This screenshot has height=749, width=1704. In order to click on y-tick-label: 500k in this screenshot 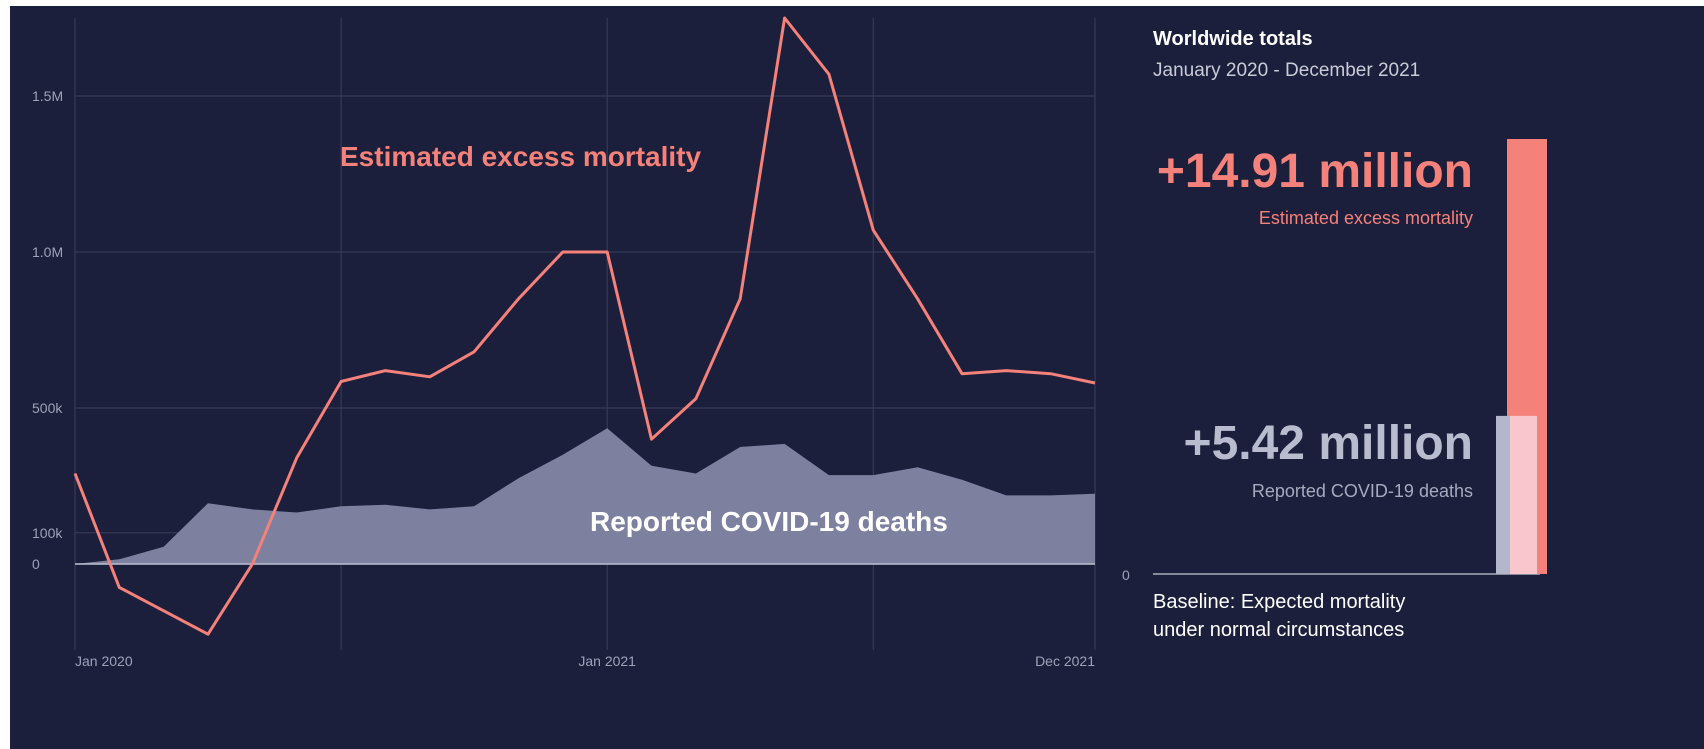, I will do `click(47, 408)`.